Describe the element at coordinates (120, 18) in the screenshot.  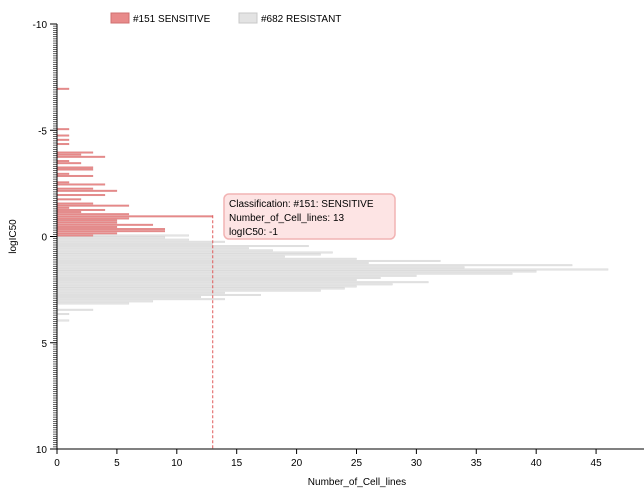
I see `legend-swatch-sensitive` at that location.